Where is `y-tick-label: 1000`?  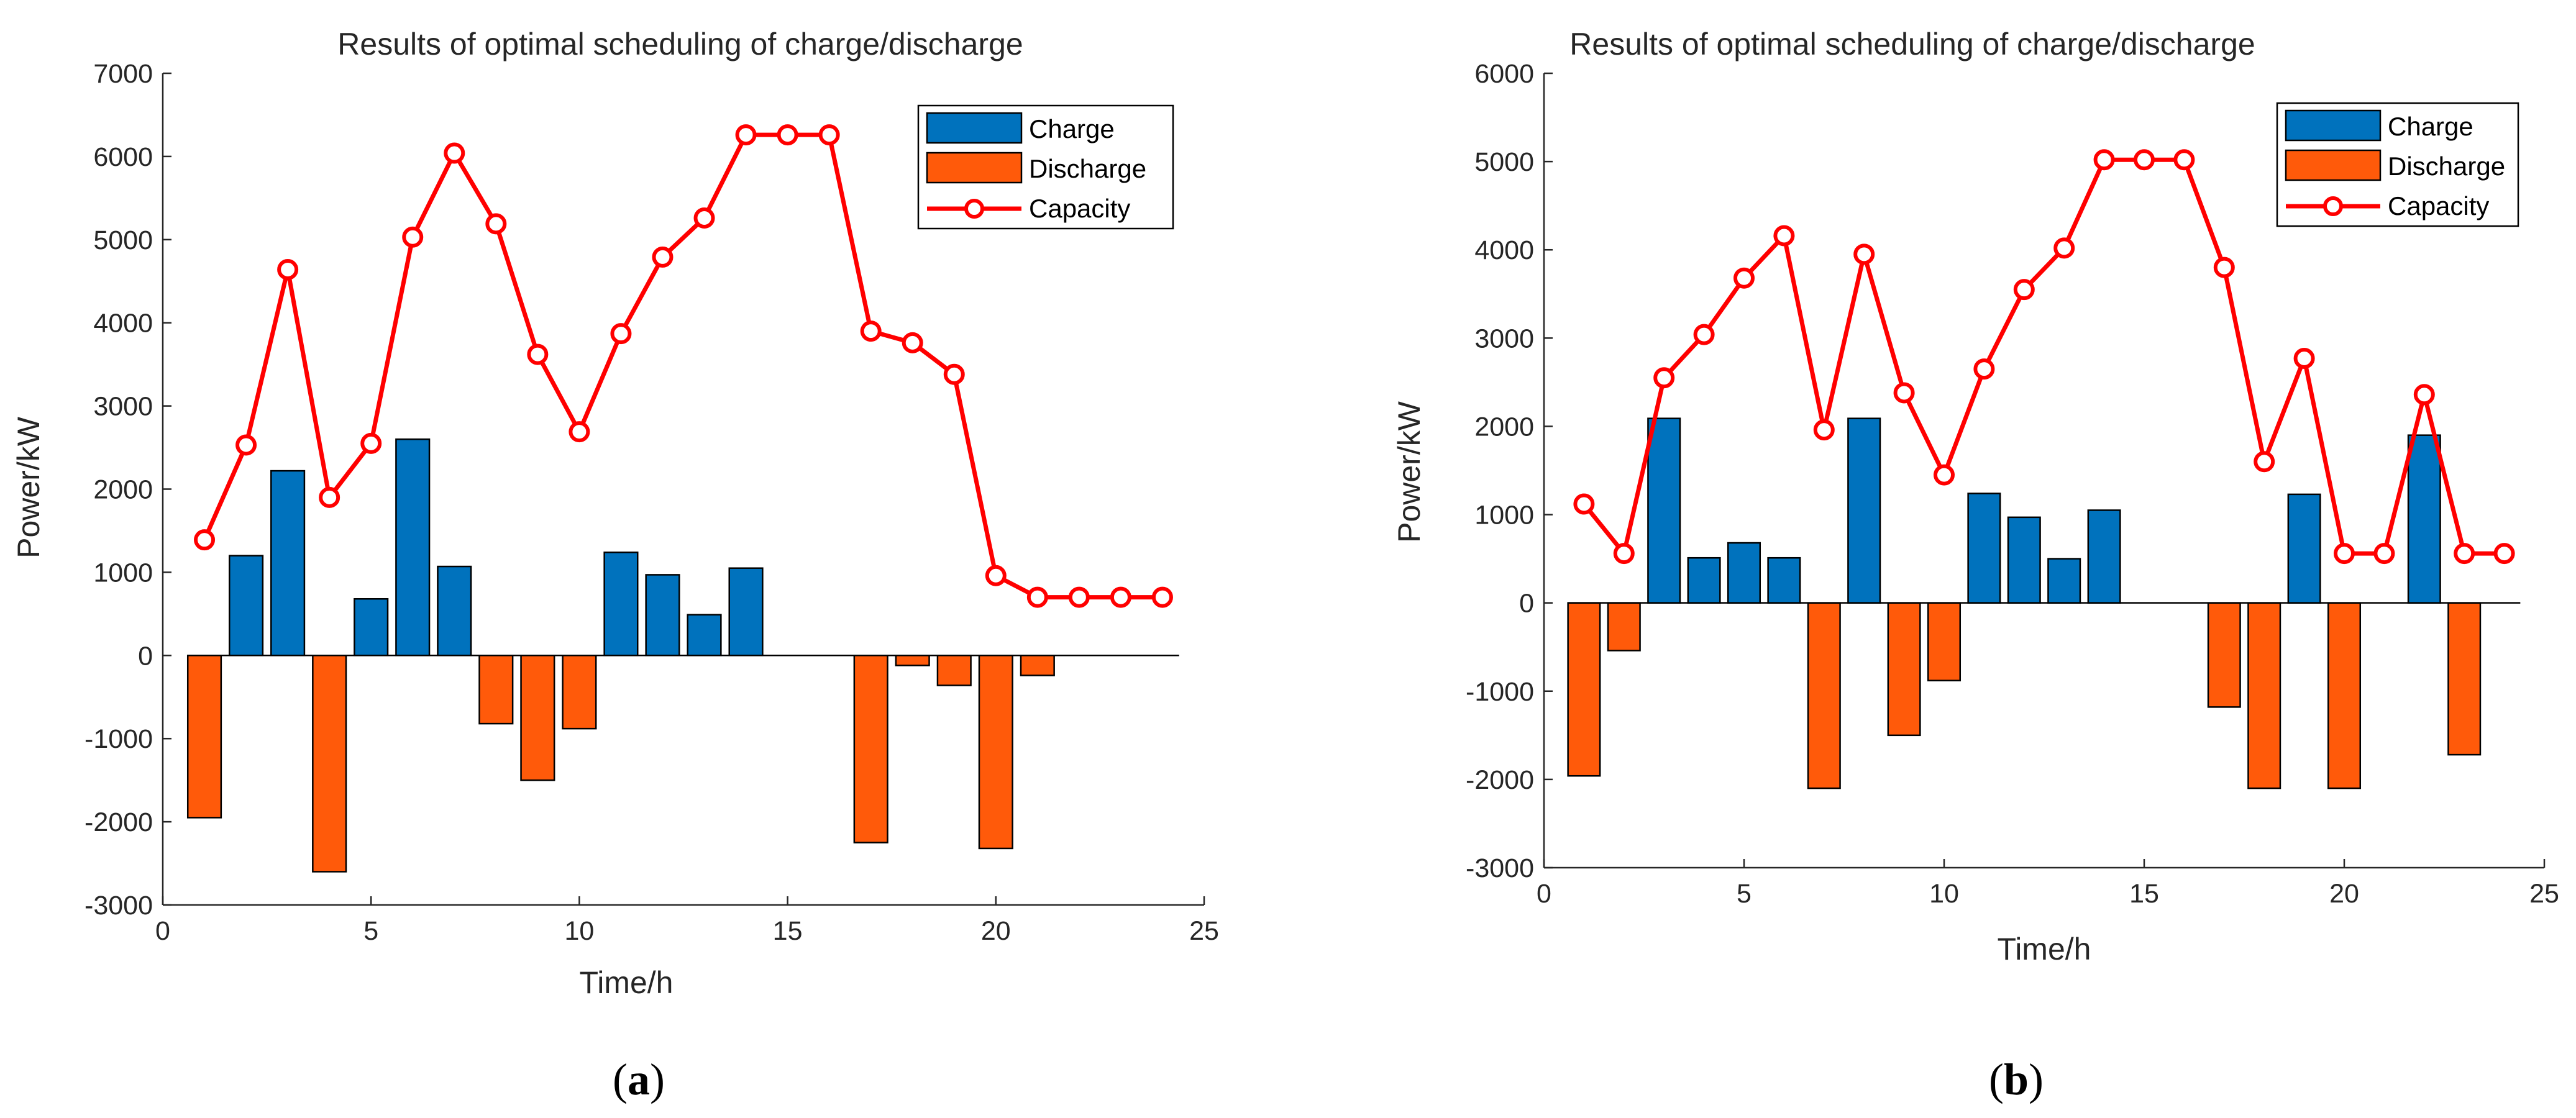
y-tick-label: 1000 is located at coordinates (123, 573).